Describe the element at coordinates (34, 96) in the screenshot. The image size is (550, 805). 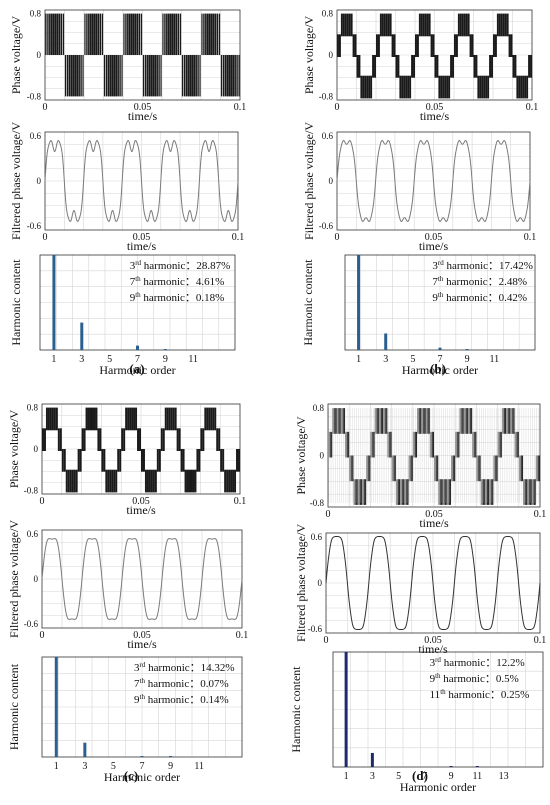
I see `y-tick-label: -0.8` at that location.